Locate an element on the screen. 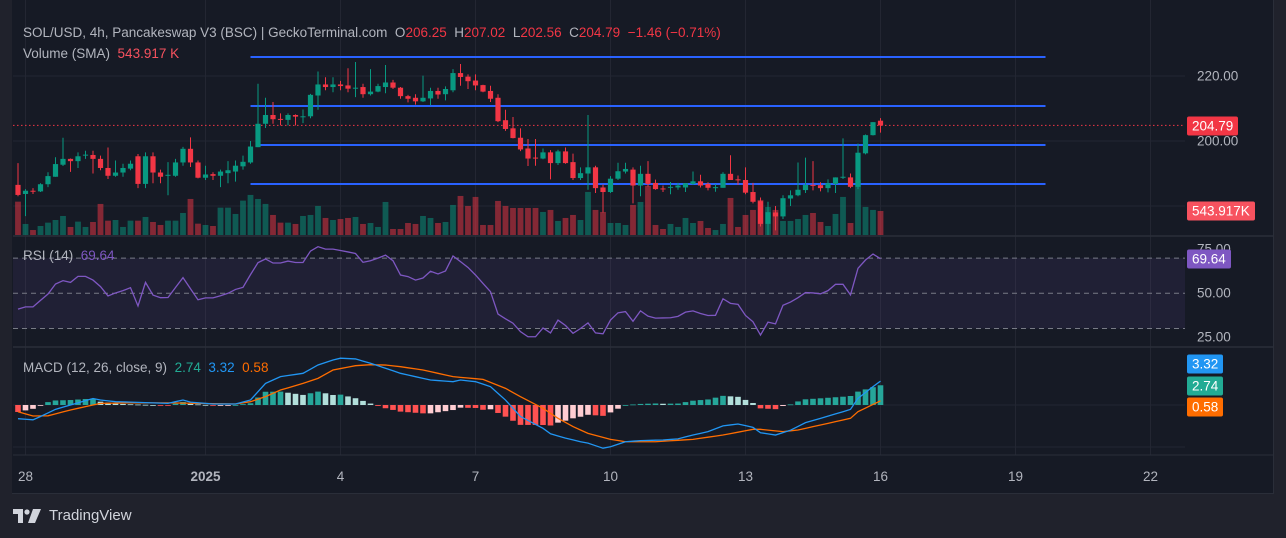 The height and width of the screenshot is (538, 1286). macd-signal-value: 0.58 is located at coordinates (255, 367).